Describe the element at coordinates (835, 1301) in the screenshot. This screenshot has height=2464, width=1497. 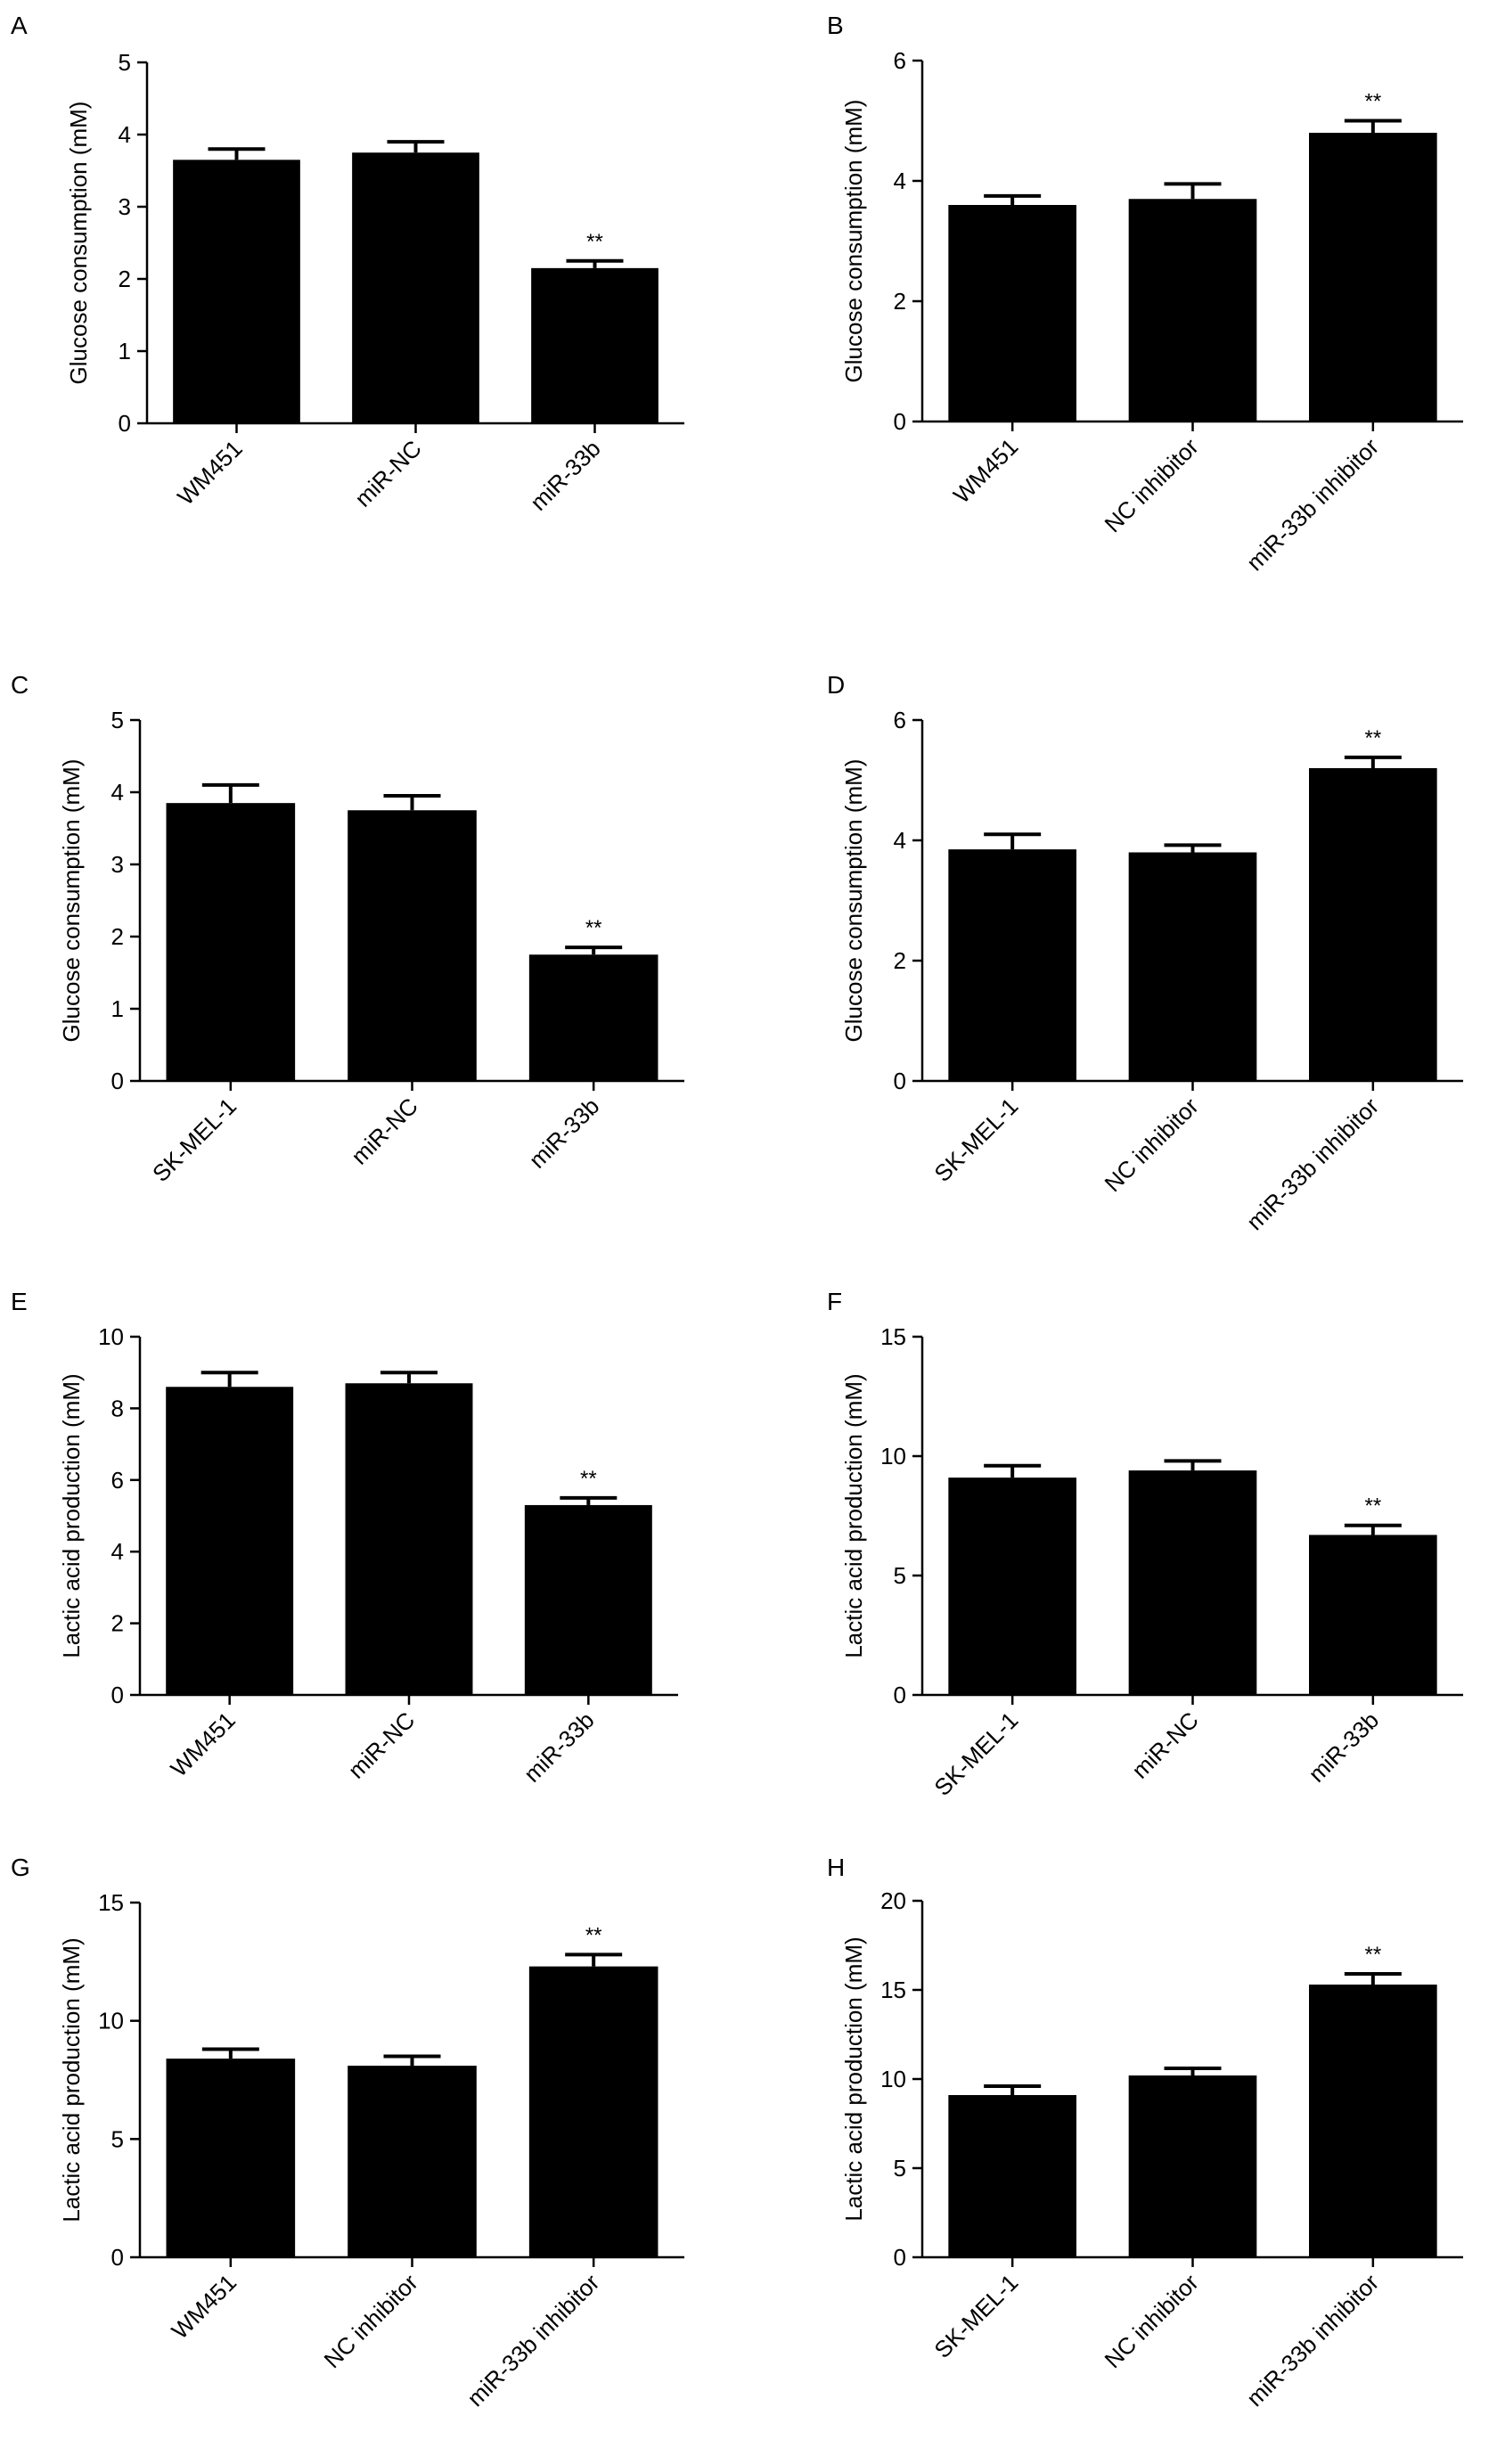
I see `panel-label: F` at that location.